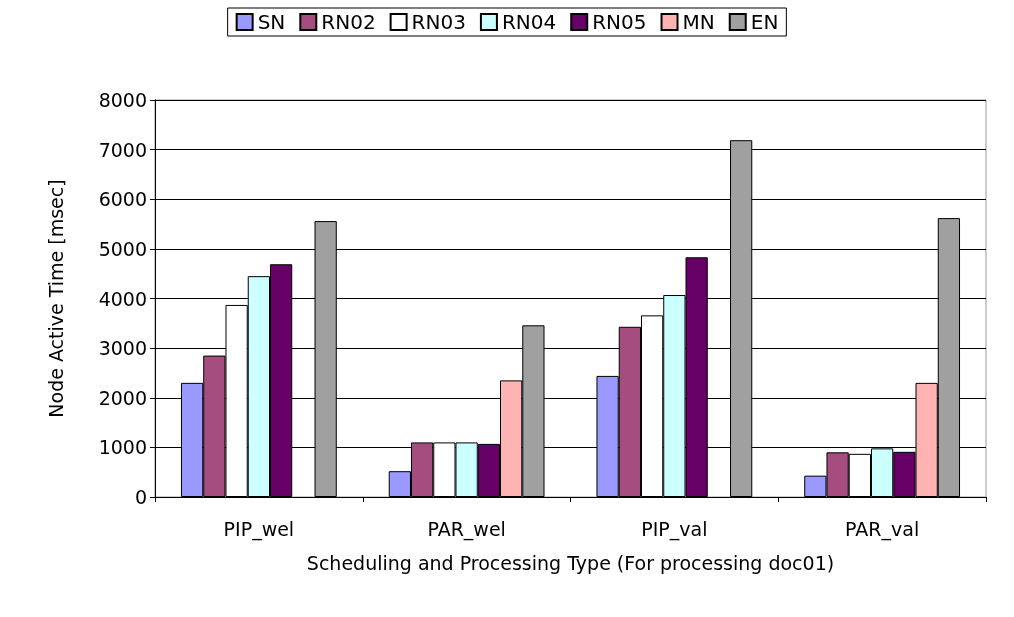  I want to click on y-tick-label: 1000, so click(122, 447).